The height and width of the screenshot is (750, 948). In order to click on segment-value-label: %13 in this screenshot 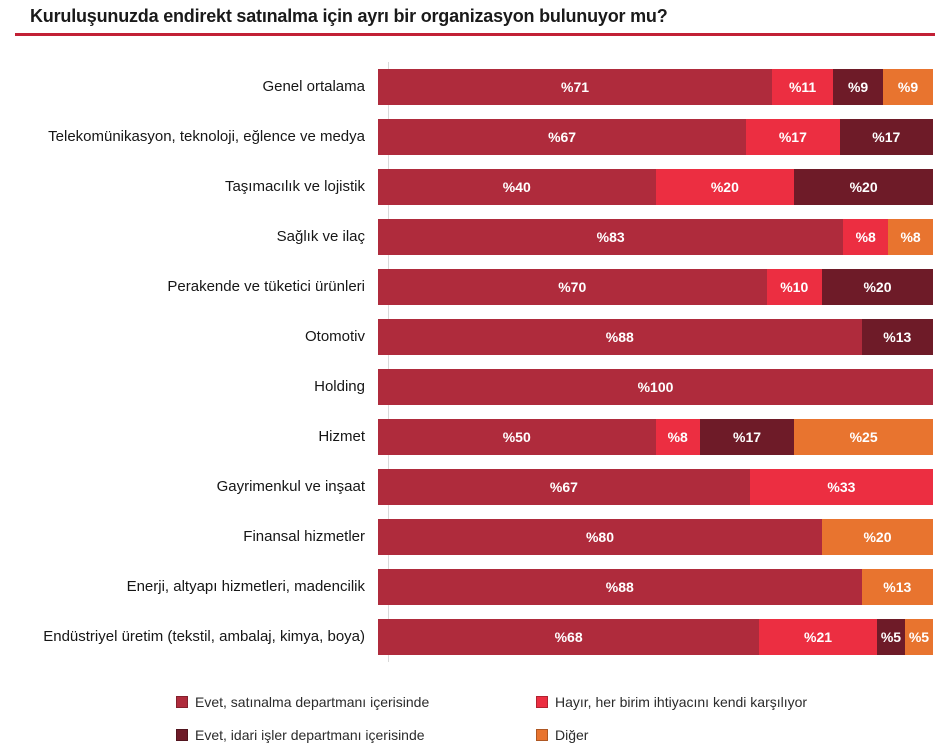, I will do `click(897, 587)`.